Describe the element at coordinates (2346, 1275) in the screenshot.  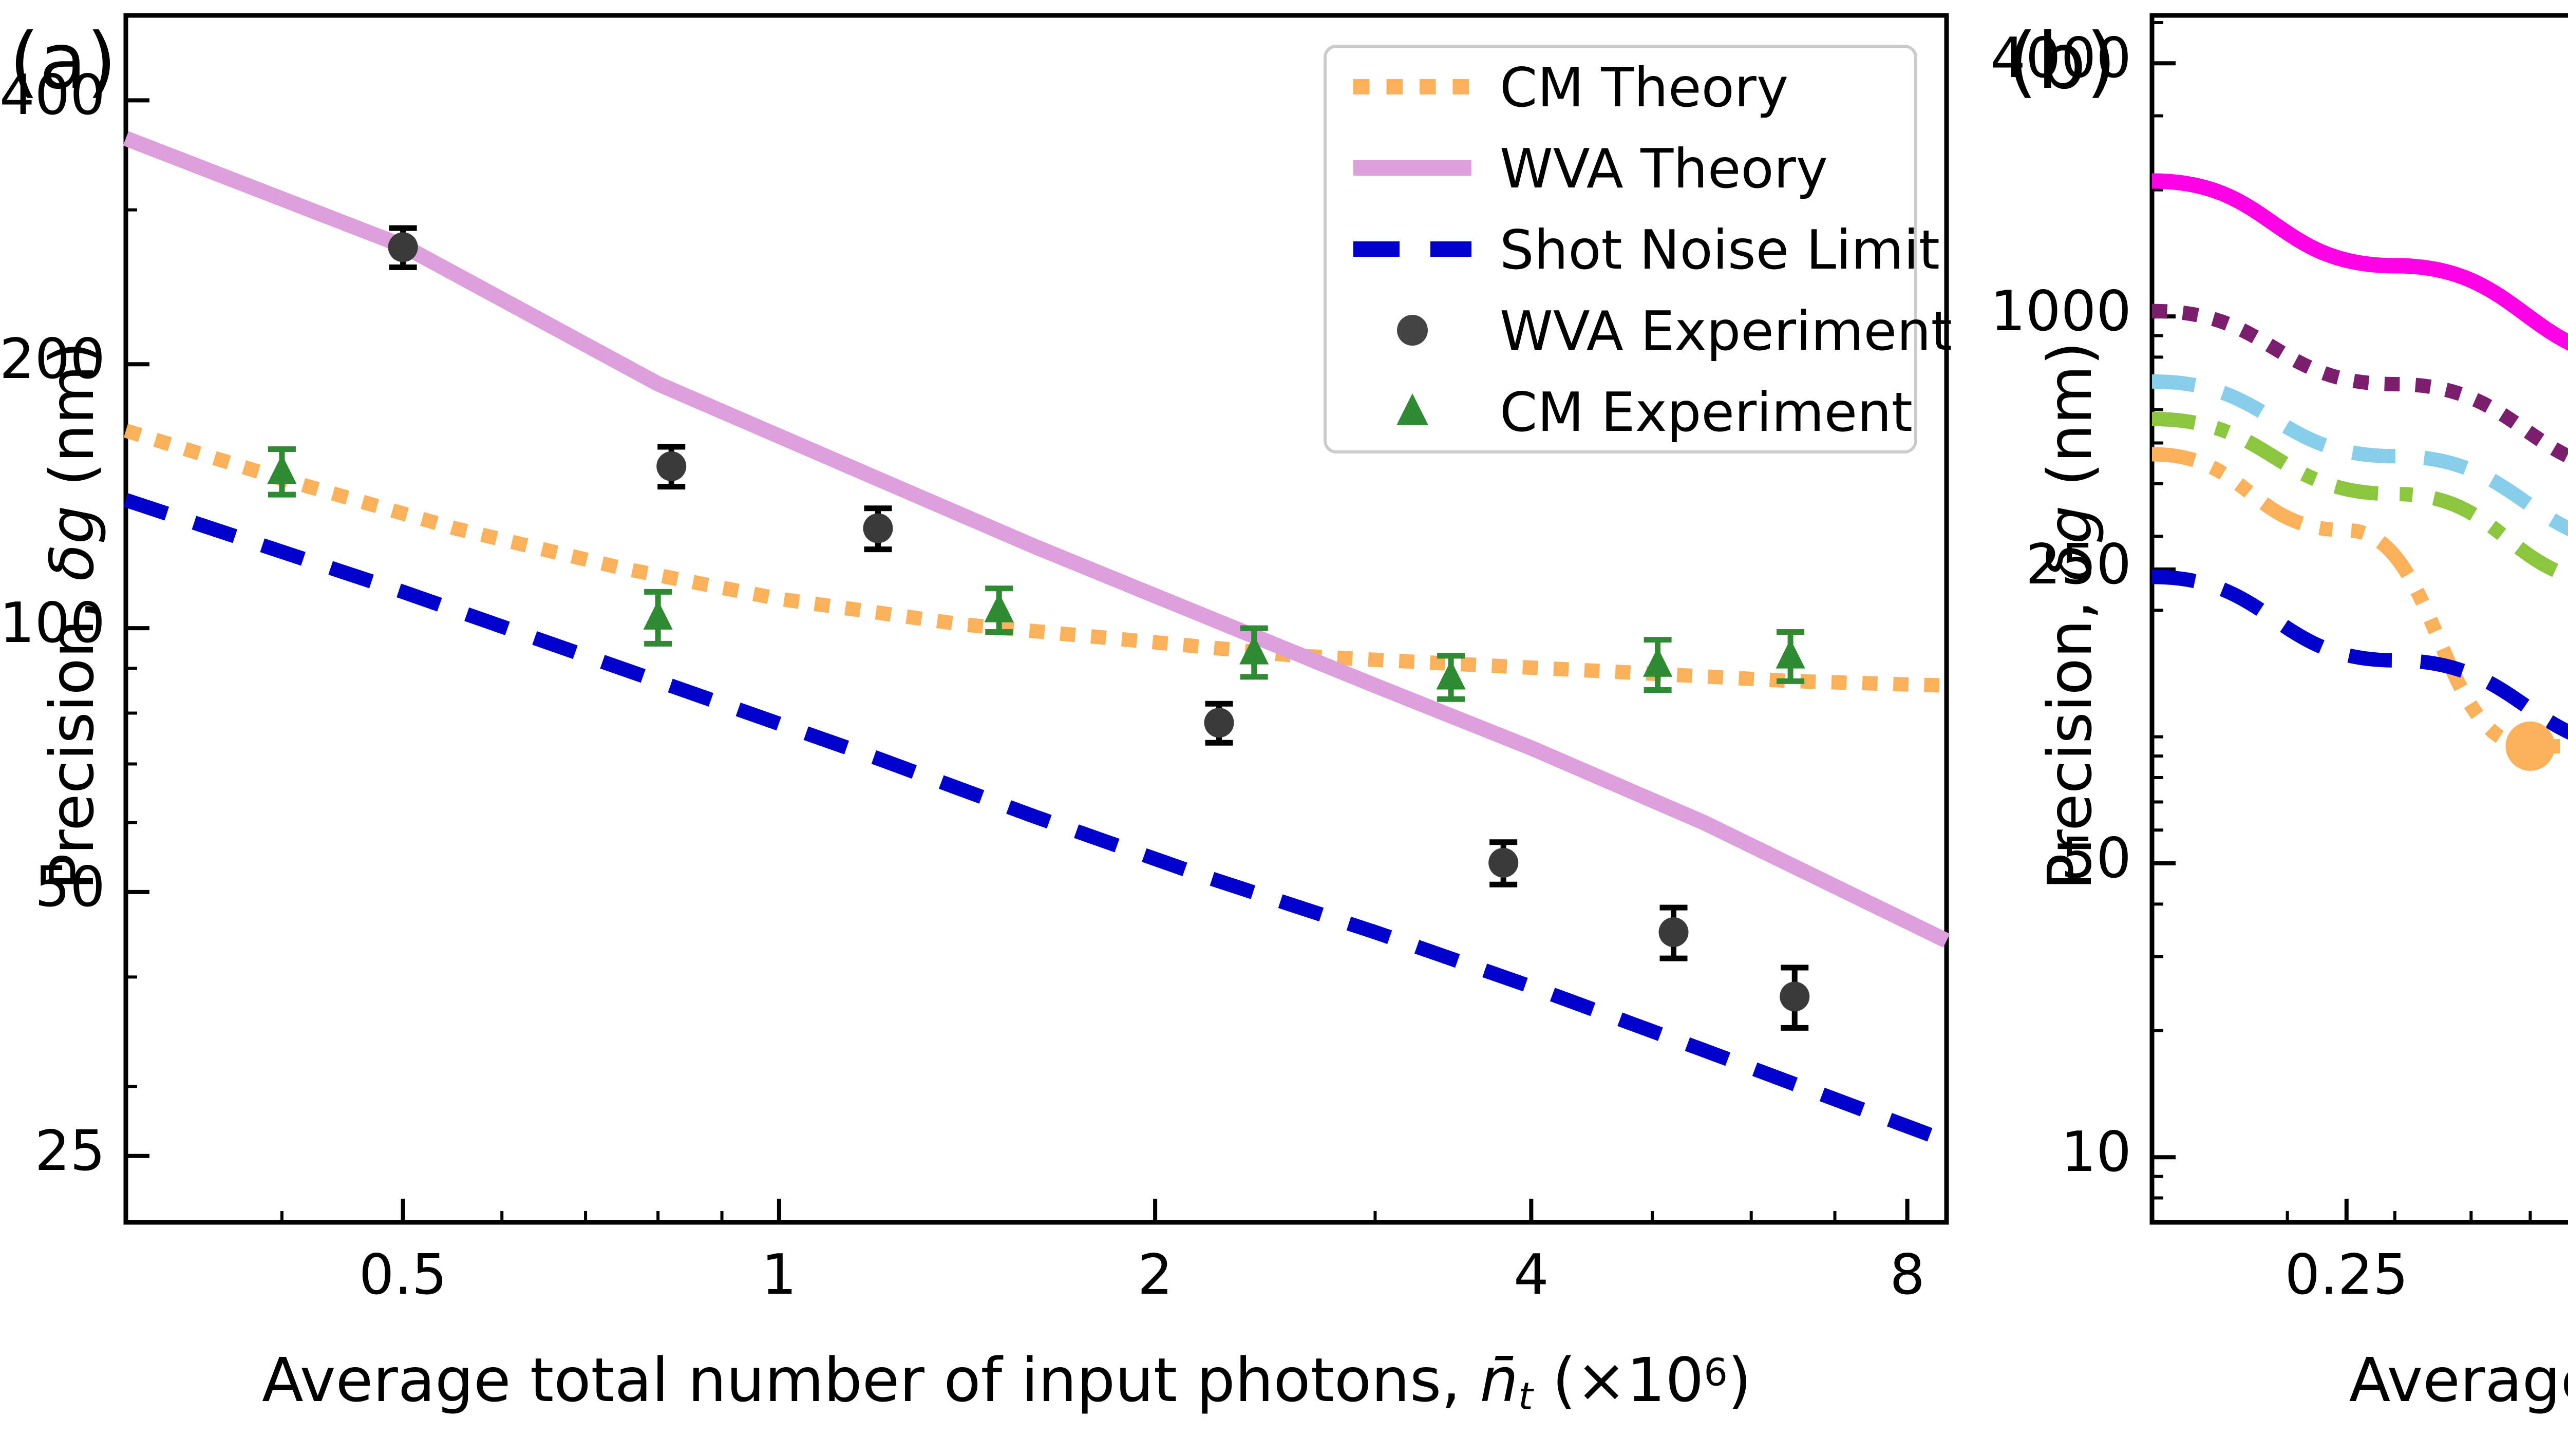
I see `panel-b-xticklabel: 0.25` at that location.